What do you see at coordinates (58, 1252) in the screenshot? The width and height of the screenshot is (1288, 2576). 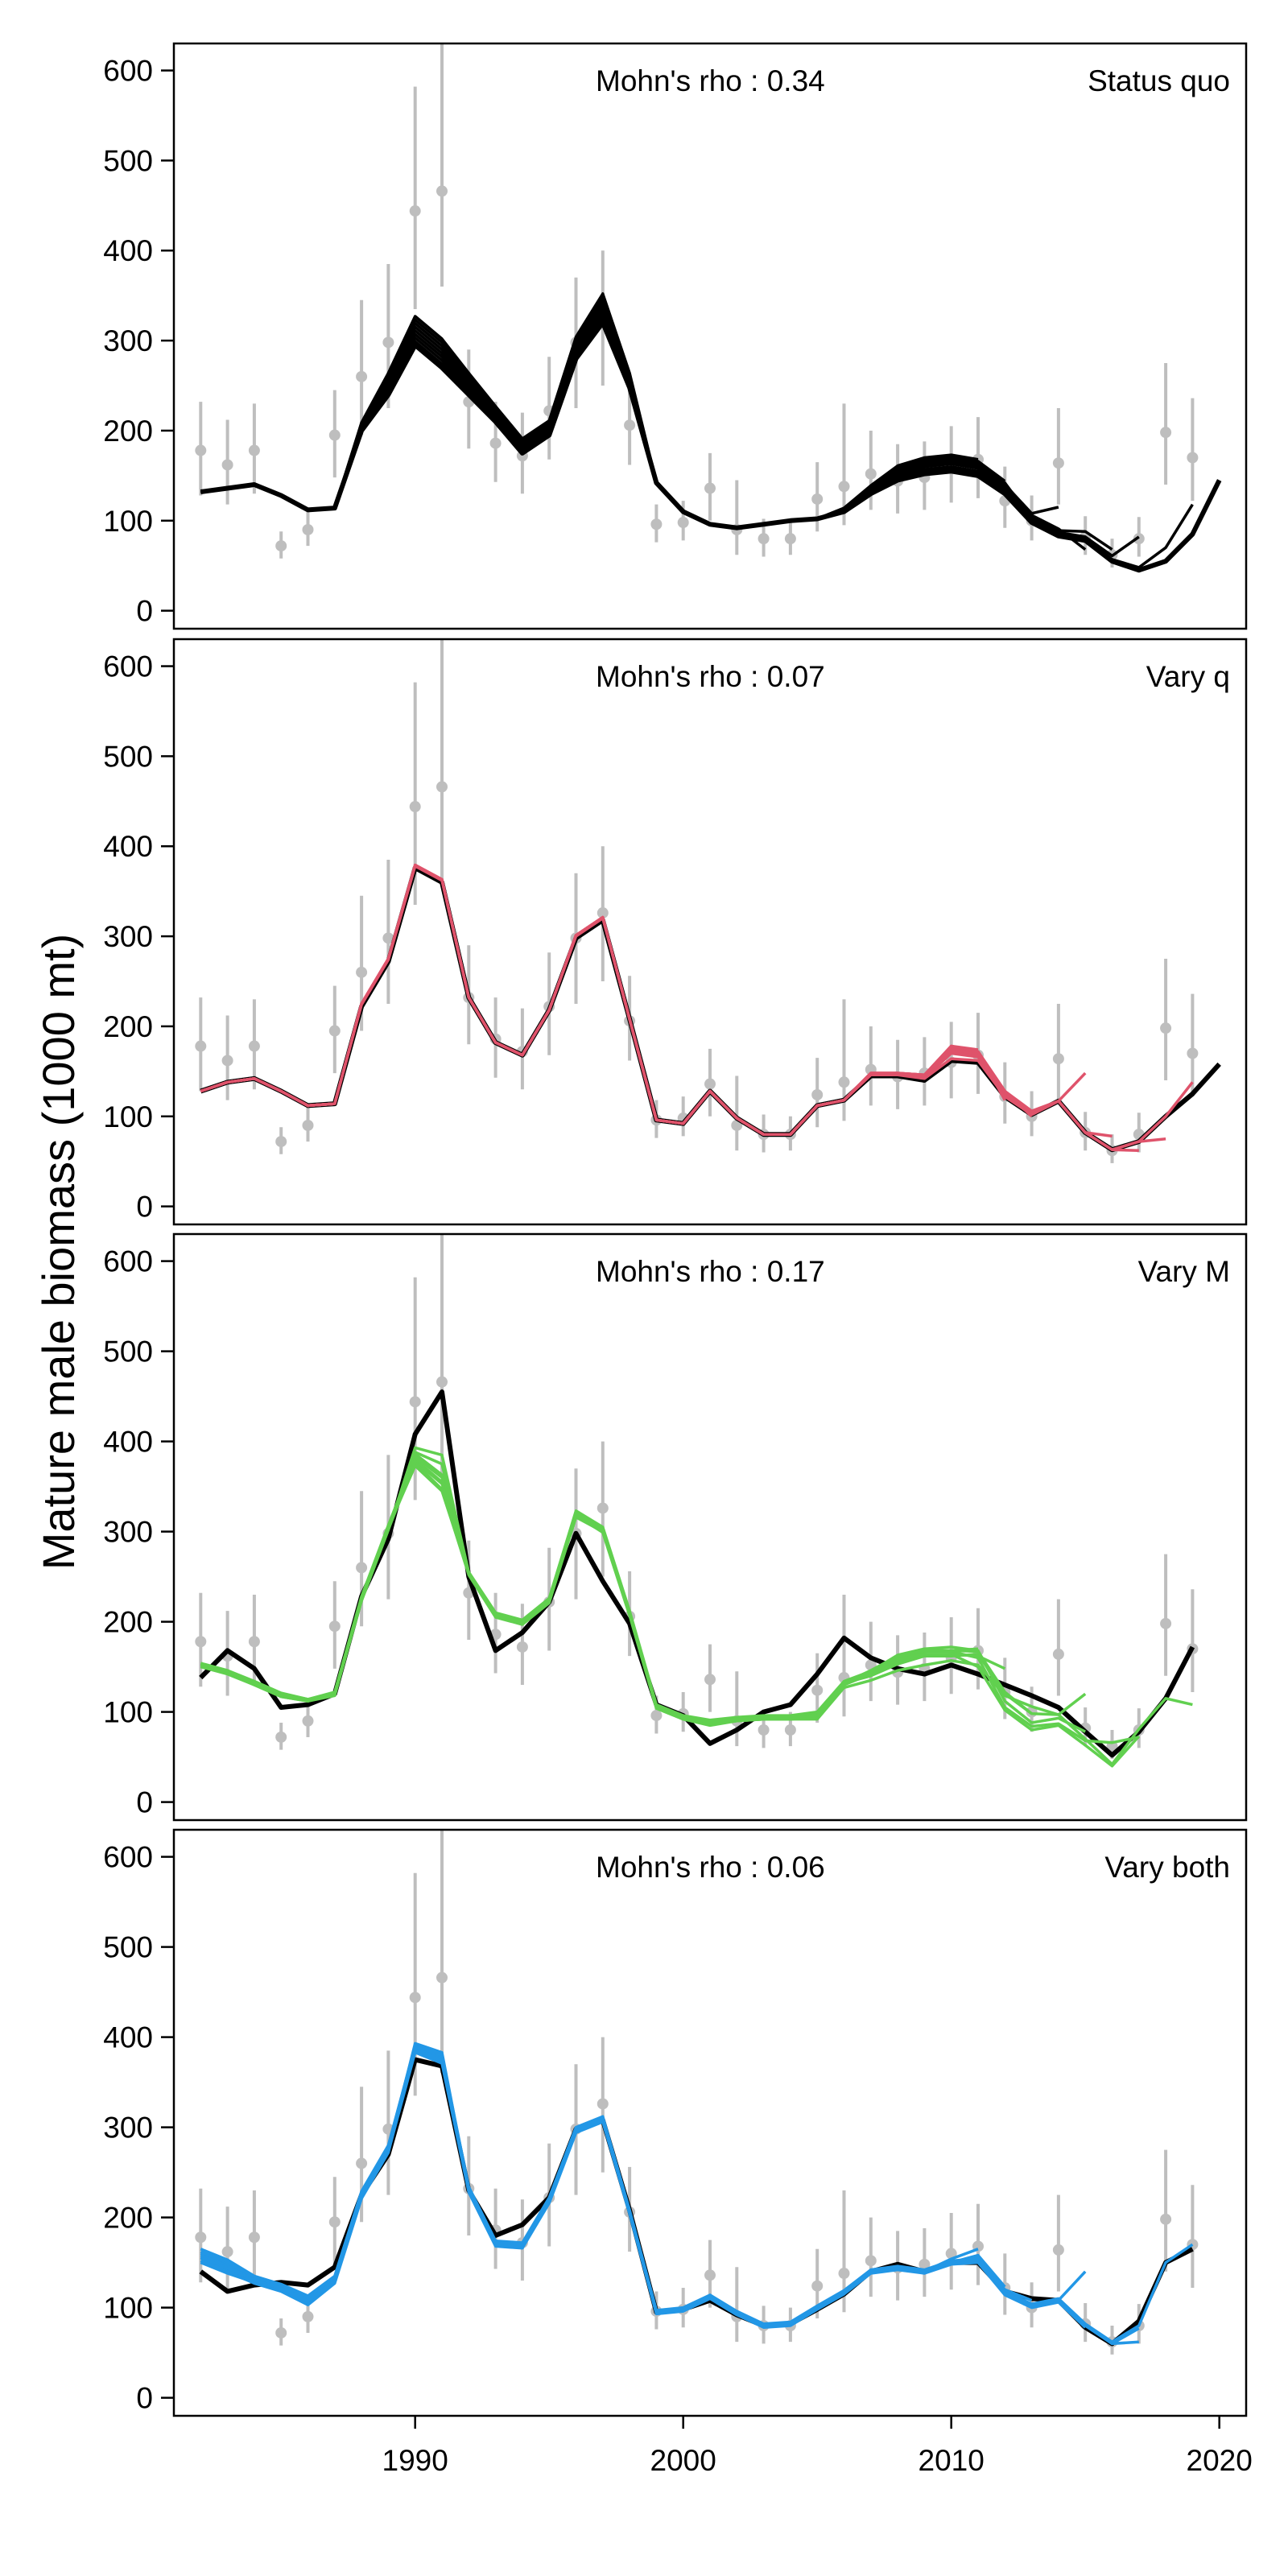 I see `y-axis-label: Mature male biomass (1000 mt)` at bounding box center [58, 1252].